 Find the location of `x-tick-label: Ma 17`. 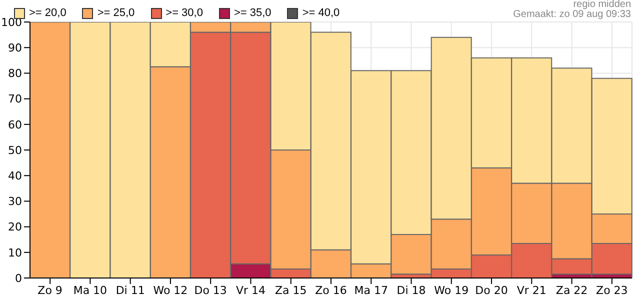

x-tick-label: Ma 17 is located at coordinates (371, 290).